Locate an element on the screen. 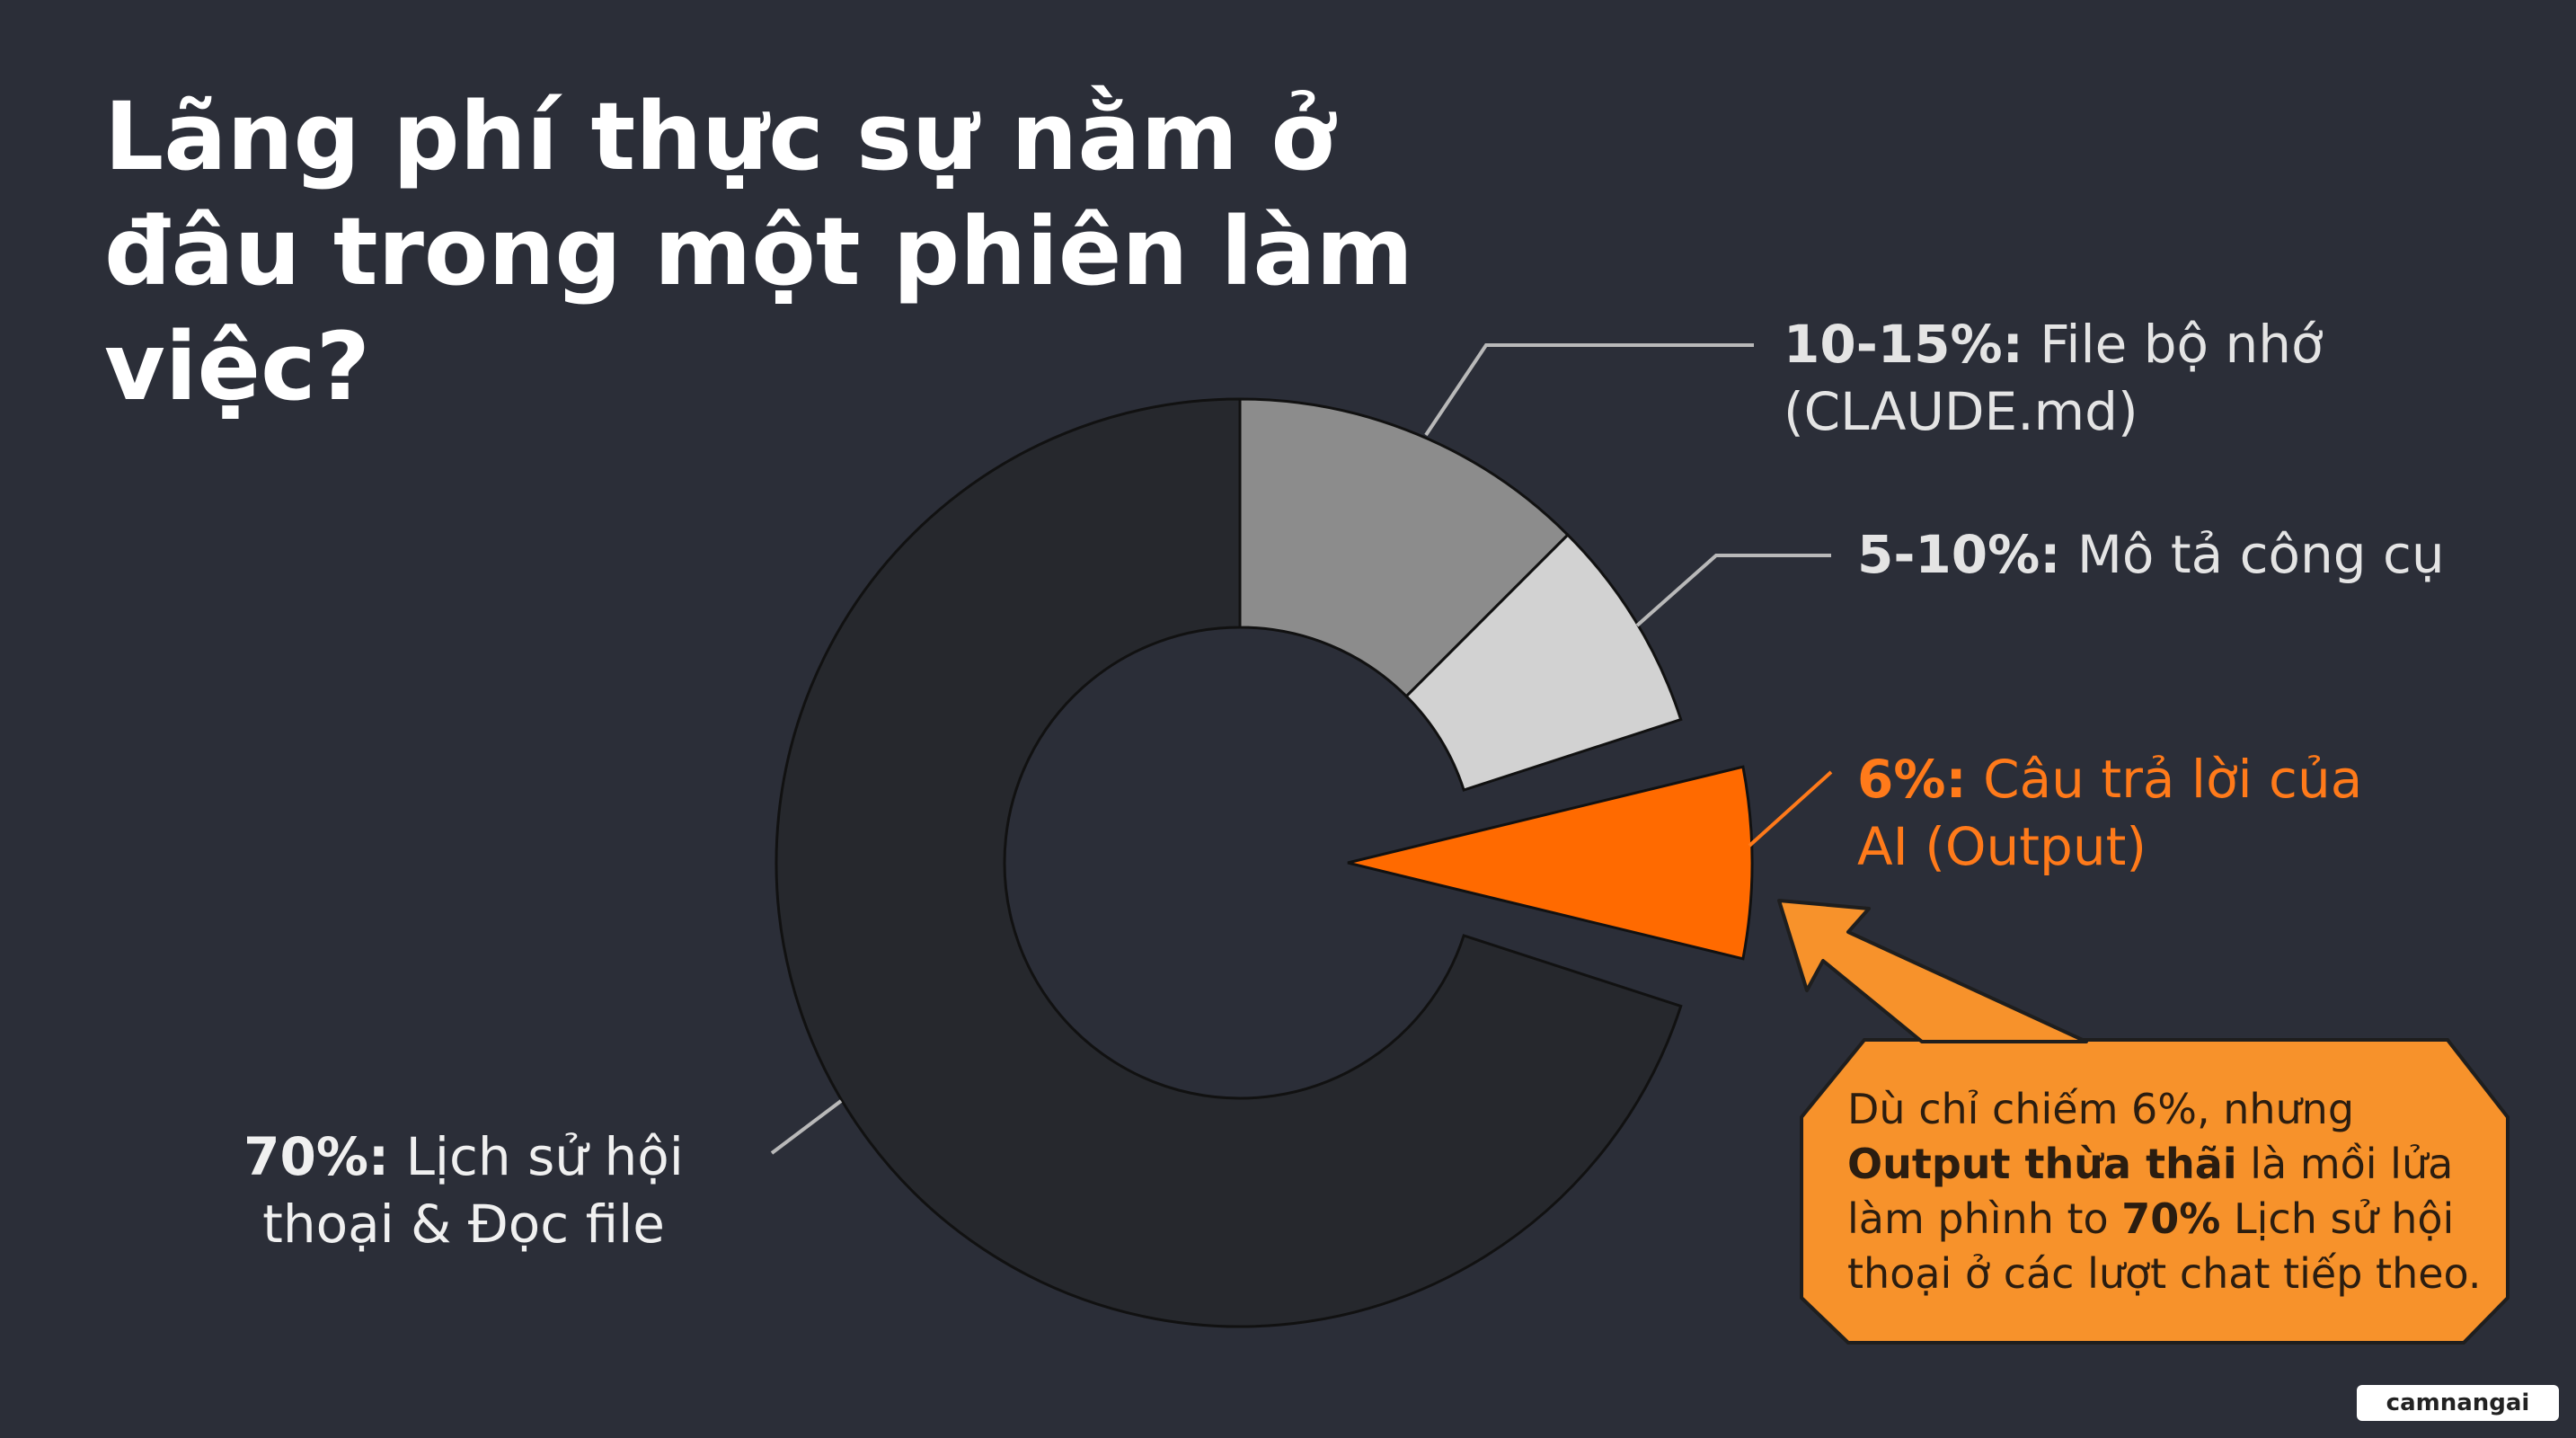 The width and height of the screenshot is (2576, 1438). callout-part: 70% is located at coordinates (2171, 1218).